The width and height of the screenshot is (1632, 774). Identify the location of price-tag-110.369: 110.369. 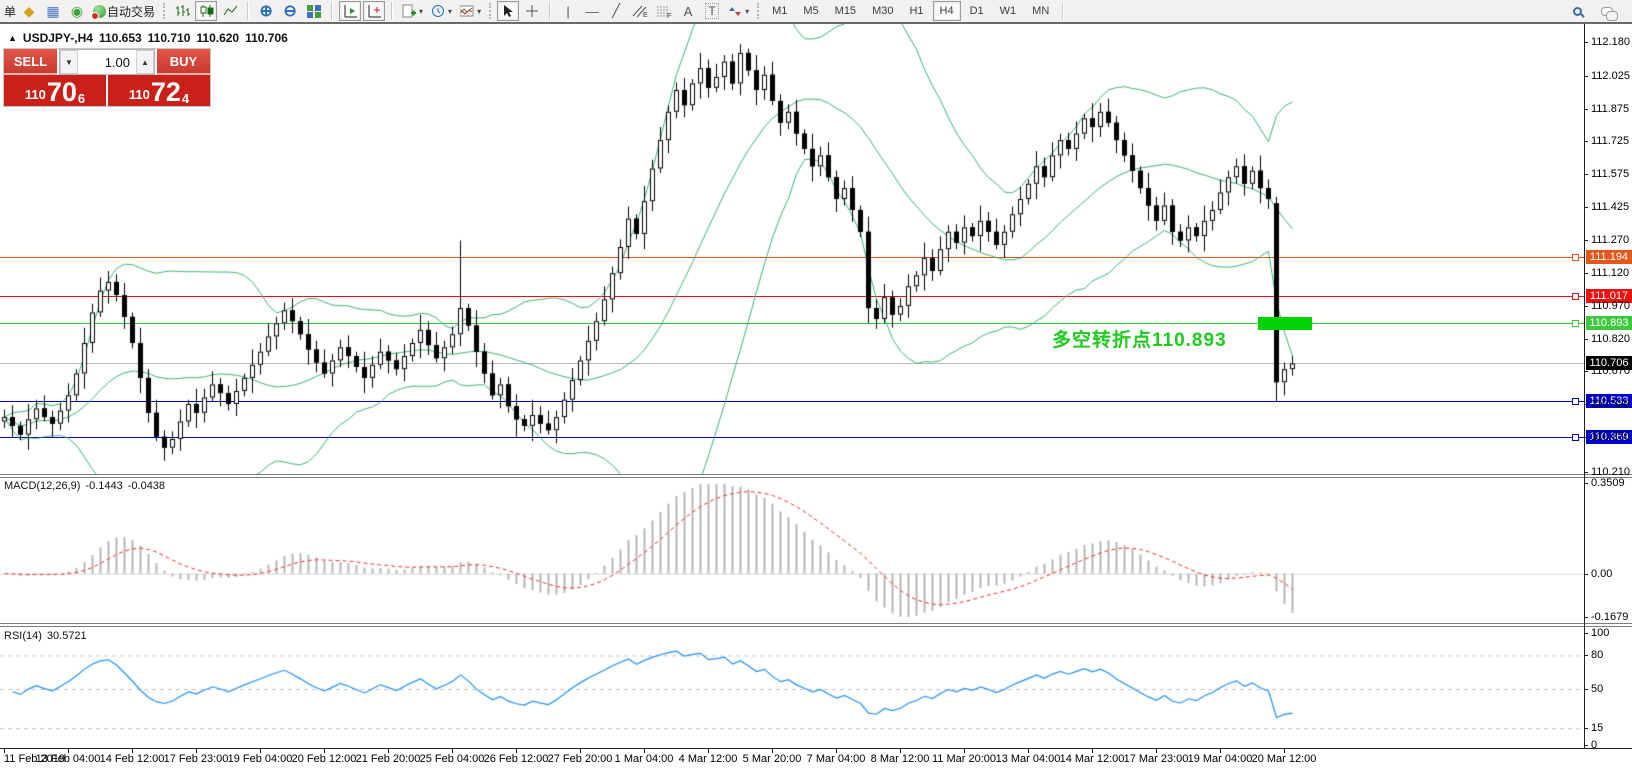
(1609, 437).